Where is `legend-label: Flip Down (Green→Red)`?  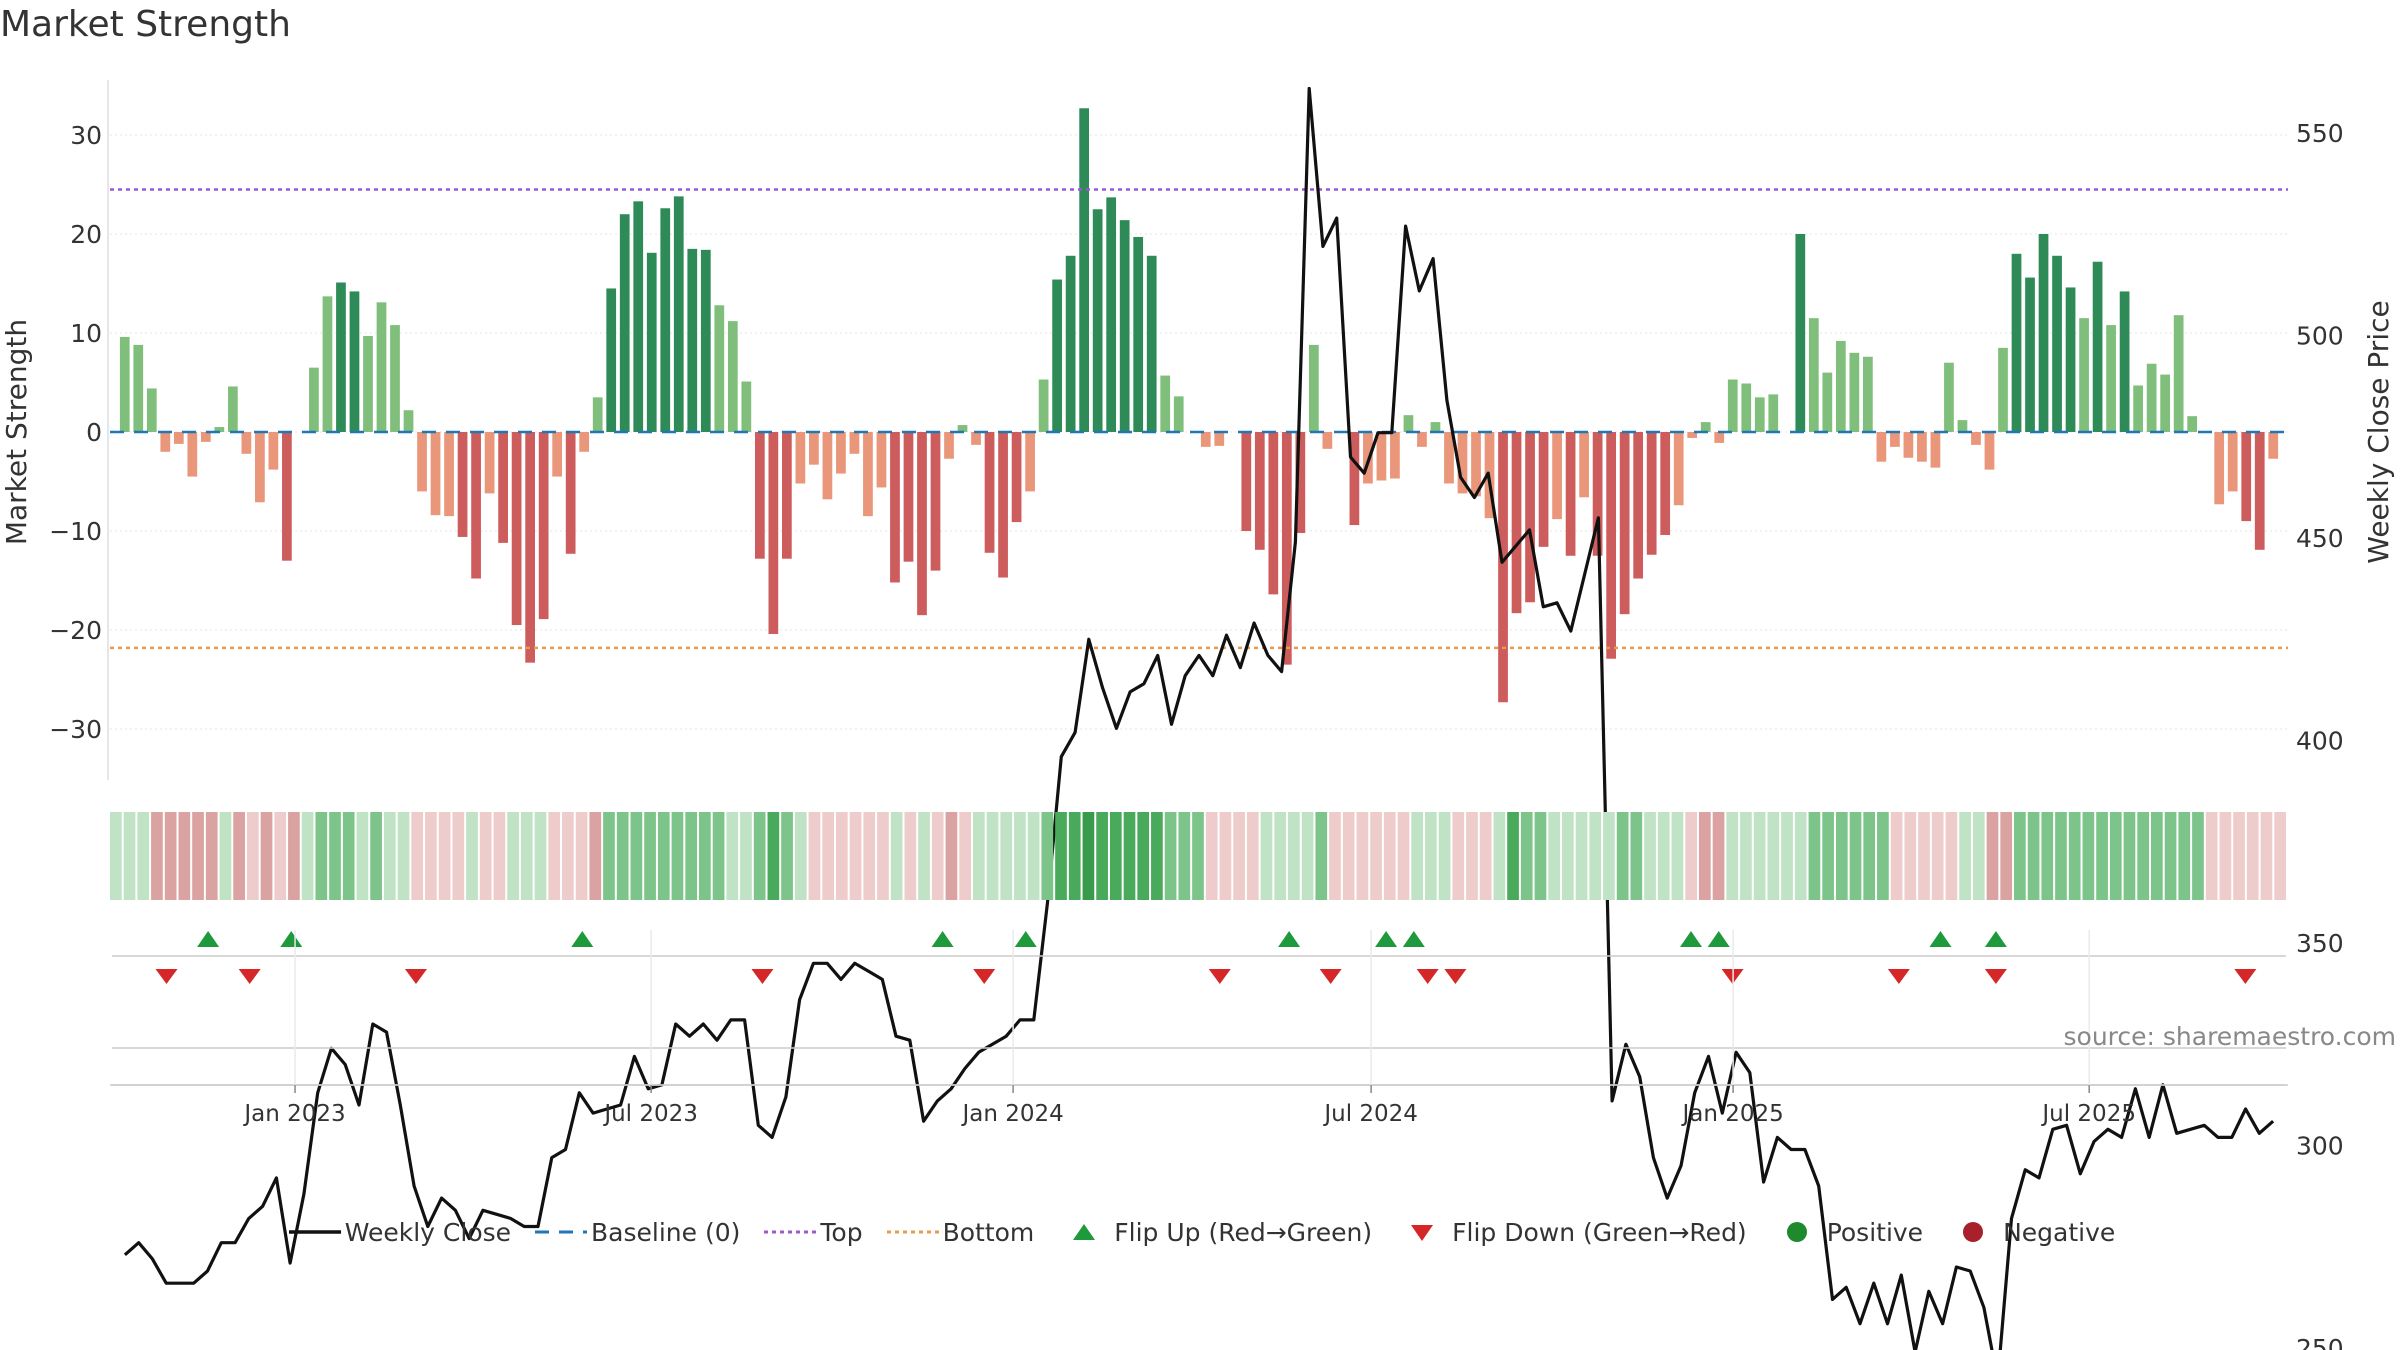
legend-label: Flip Down (Green→Red) is located at coordinates (1599, 1232).